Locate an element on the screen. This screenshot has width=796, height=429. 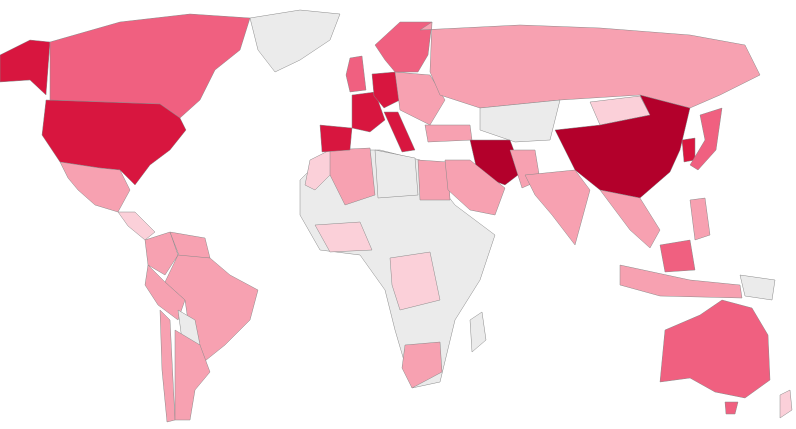
region-png is located at coordinates (757, 287).